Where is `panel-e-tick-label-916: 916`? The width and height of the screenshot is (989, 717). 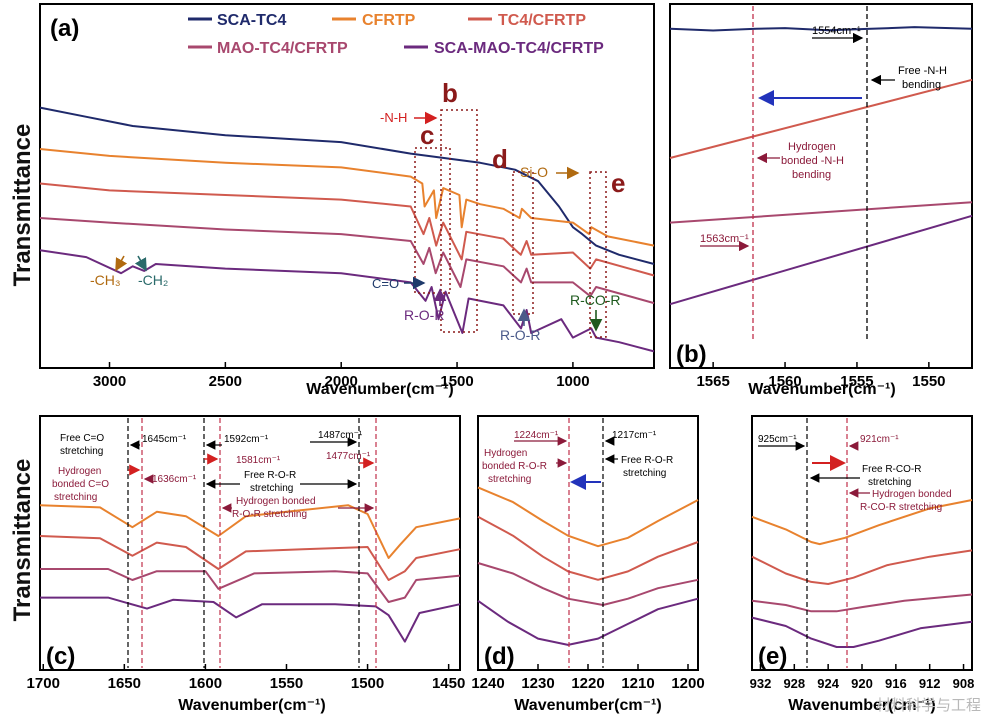 panel-e-tick-label-916: 916 is located at coordinates (896, 683).